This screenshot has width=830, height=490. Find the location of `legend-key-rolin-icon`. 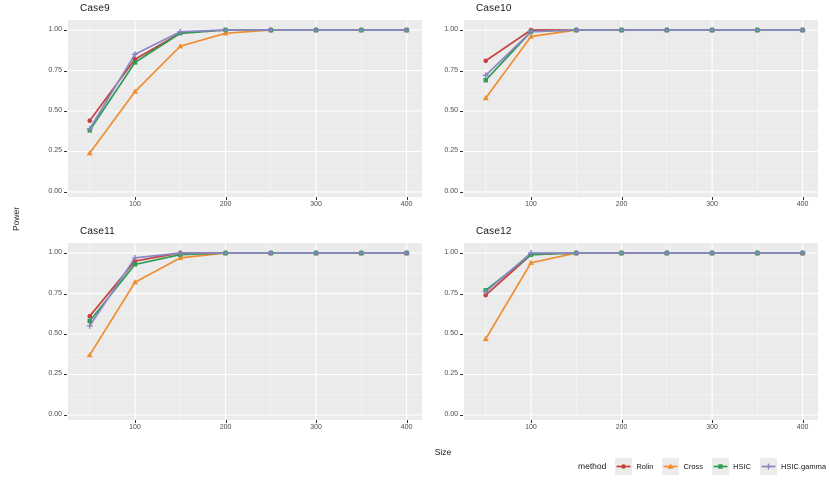

legend-key-rolin-icon is located at coordinates (624, 466).